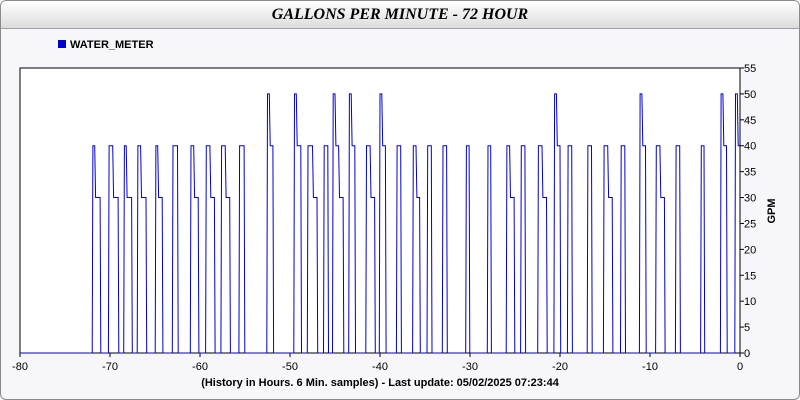  Describe the element at coordinates (750, 276) in the screenshot. I see `y-tick-label: 15` at that location.